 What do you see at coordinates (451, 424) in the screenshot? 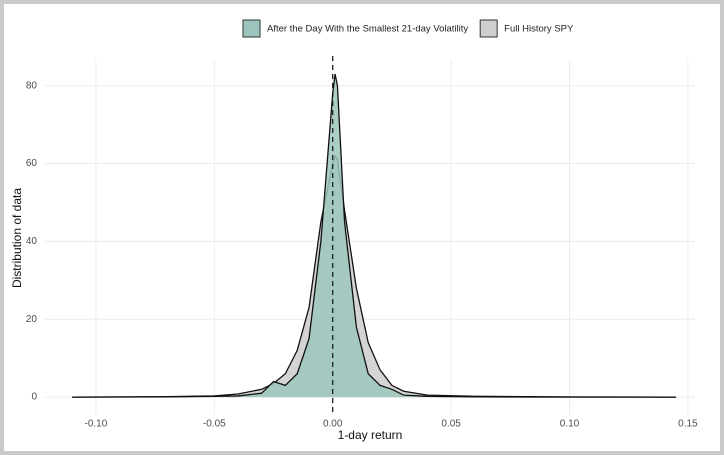
I see `x-tick-label: 0.05` at bounding box center [451, 424].